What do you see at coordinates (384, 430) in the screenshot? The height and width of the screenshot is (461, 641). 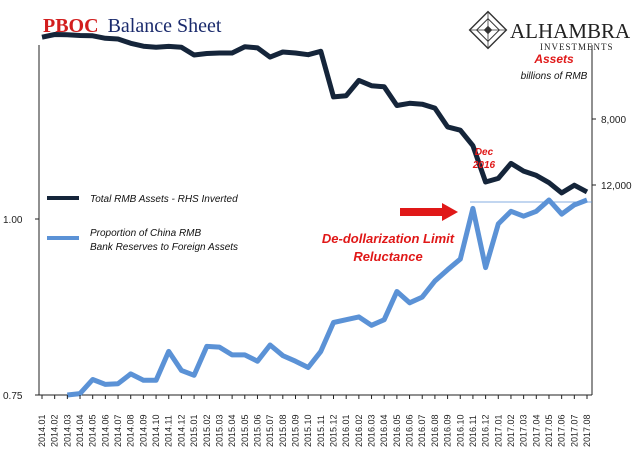 I see `x-tick-label: 2016.04` at bounding box center [384, 430].